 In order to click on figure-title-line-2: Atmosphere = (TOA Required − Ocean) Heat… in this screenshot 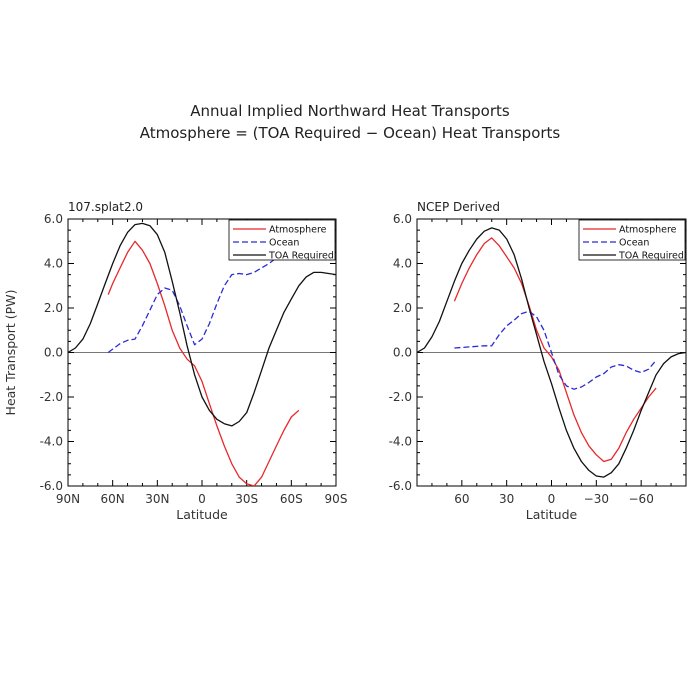, I will do `click(350, 133)`.